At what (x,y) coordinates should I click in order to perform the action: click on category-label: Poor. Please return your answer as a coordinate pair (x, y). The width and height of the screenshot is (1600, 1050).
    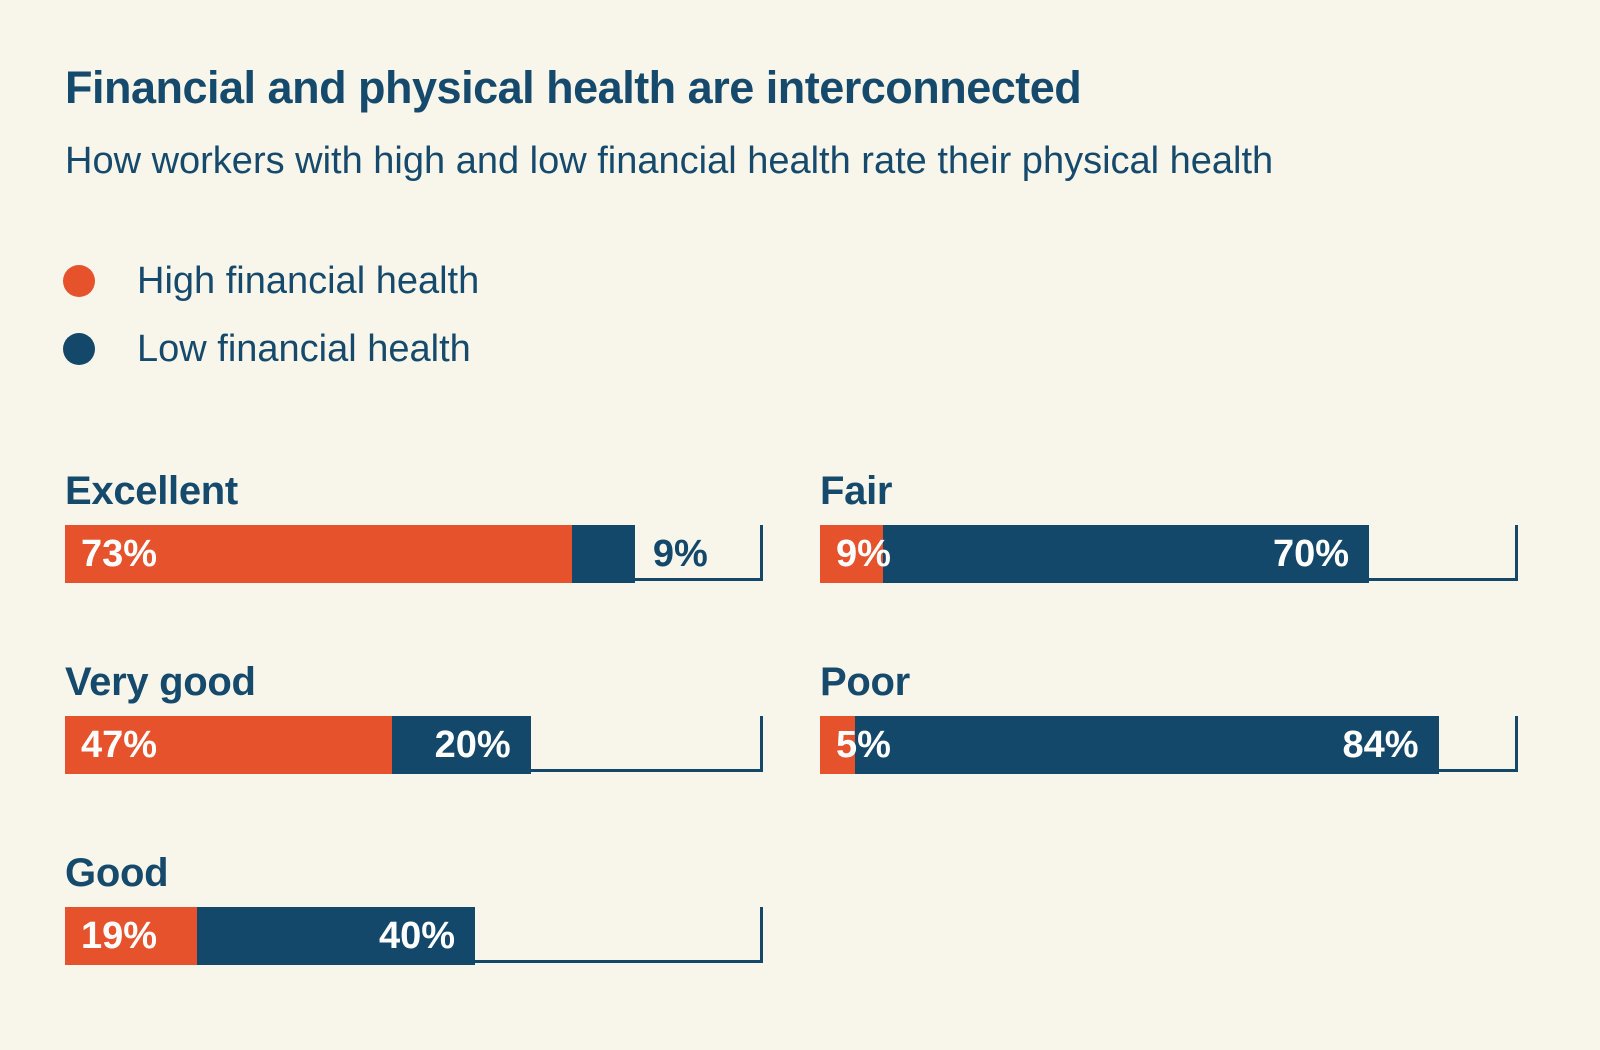
    Looking at the image, I should click on (865, 682).